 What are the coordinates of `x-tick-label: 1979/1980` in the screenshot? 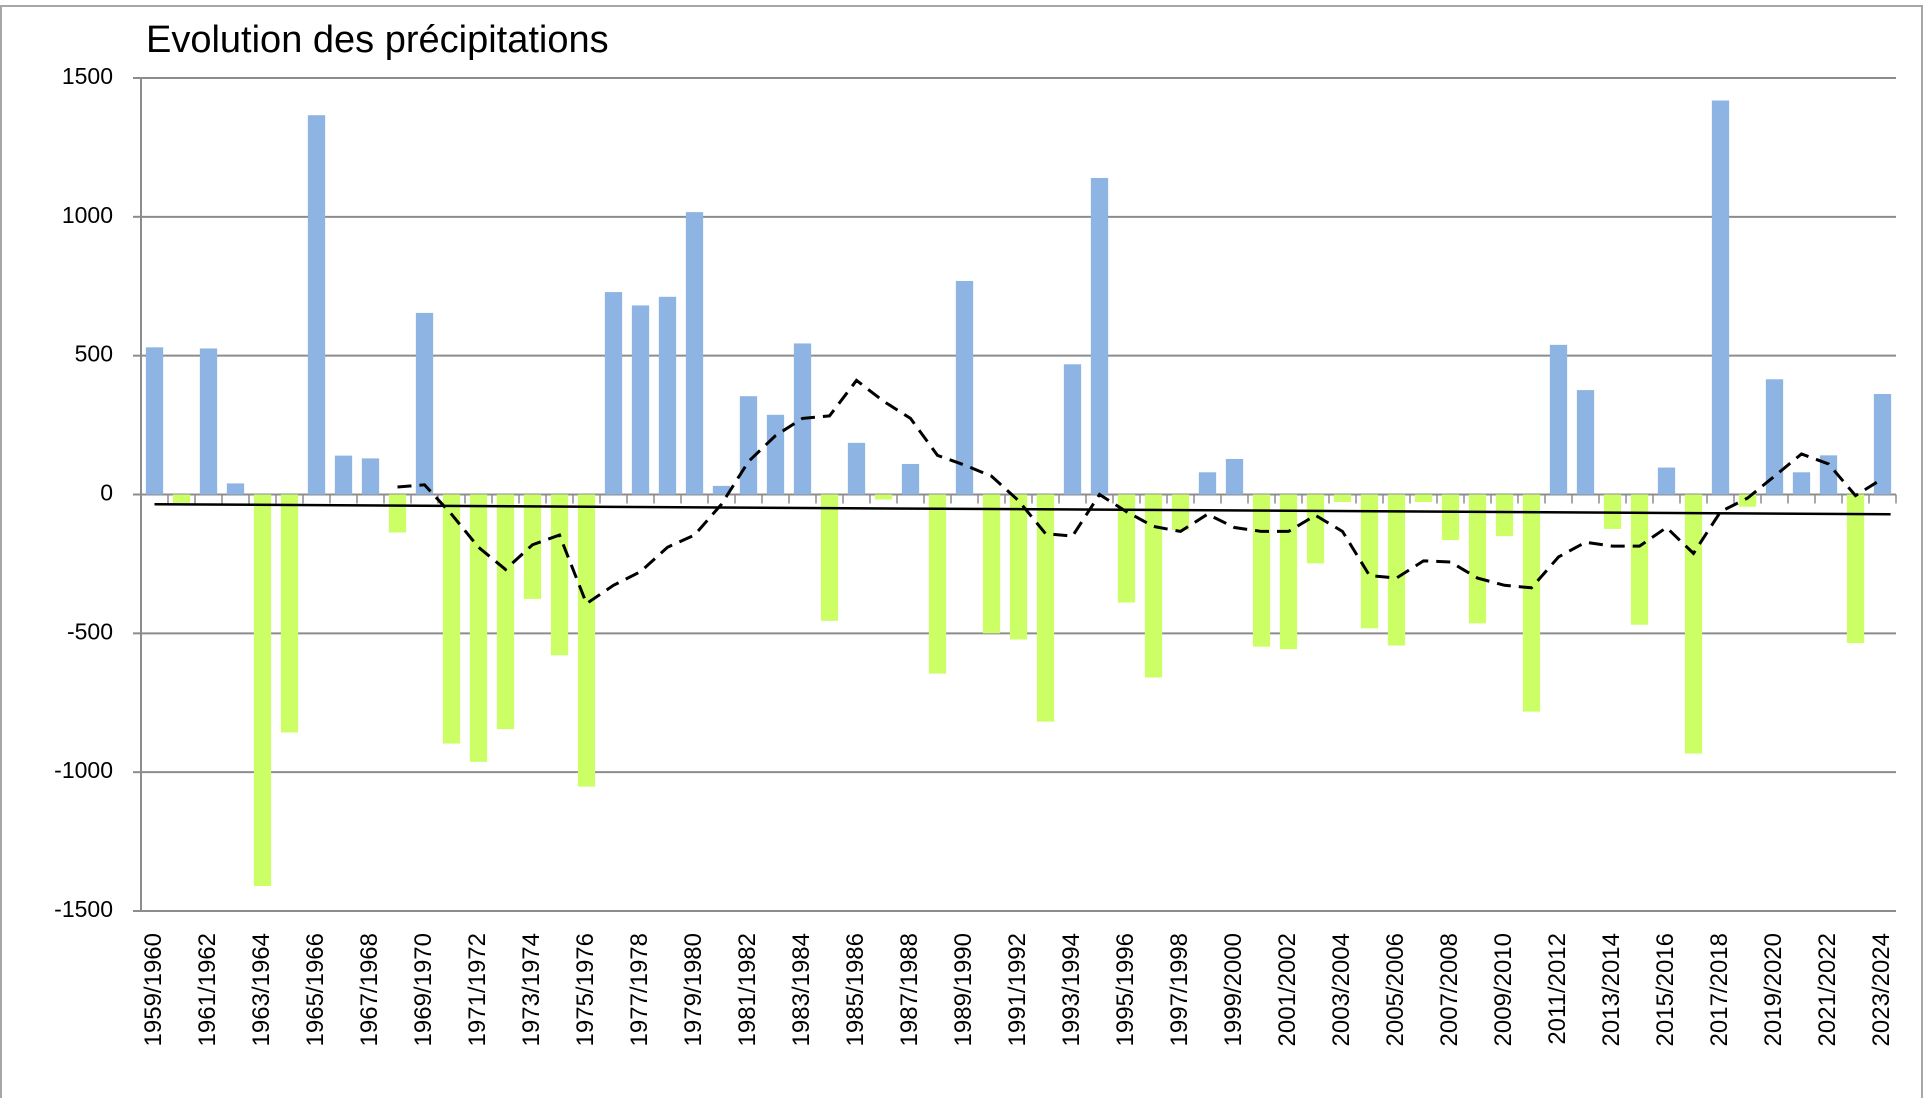 It's located at (693, 989).